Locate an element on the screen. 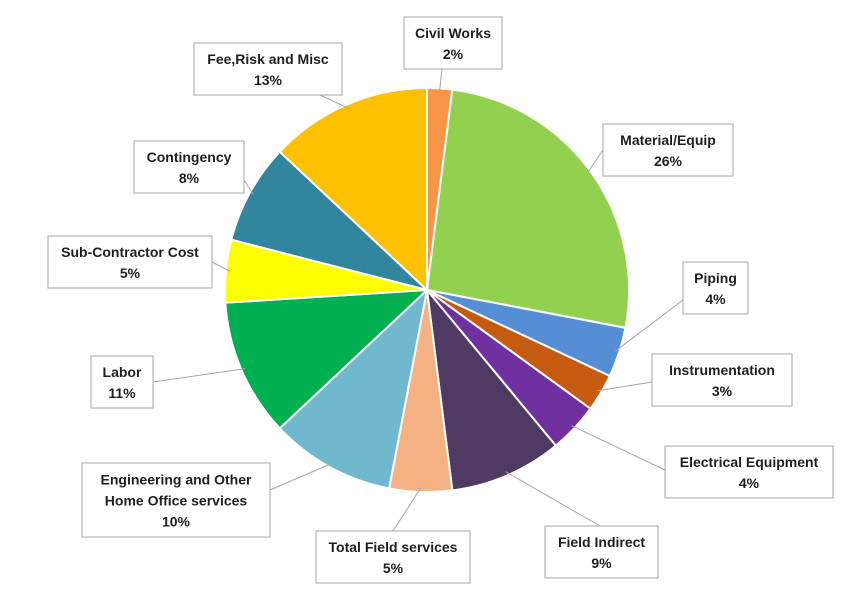 The width and height of the screenshot is (850, 593). data-label: Piping 4% is located at coordinates (715, 288).